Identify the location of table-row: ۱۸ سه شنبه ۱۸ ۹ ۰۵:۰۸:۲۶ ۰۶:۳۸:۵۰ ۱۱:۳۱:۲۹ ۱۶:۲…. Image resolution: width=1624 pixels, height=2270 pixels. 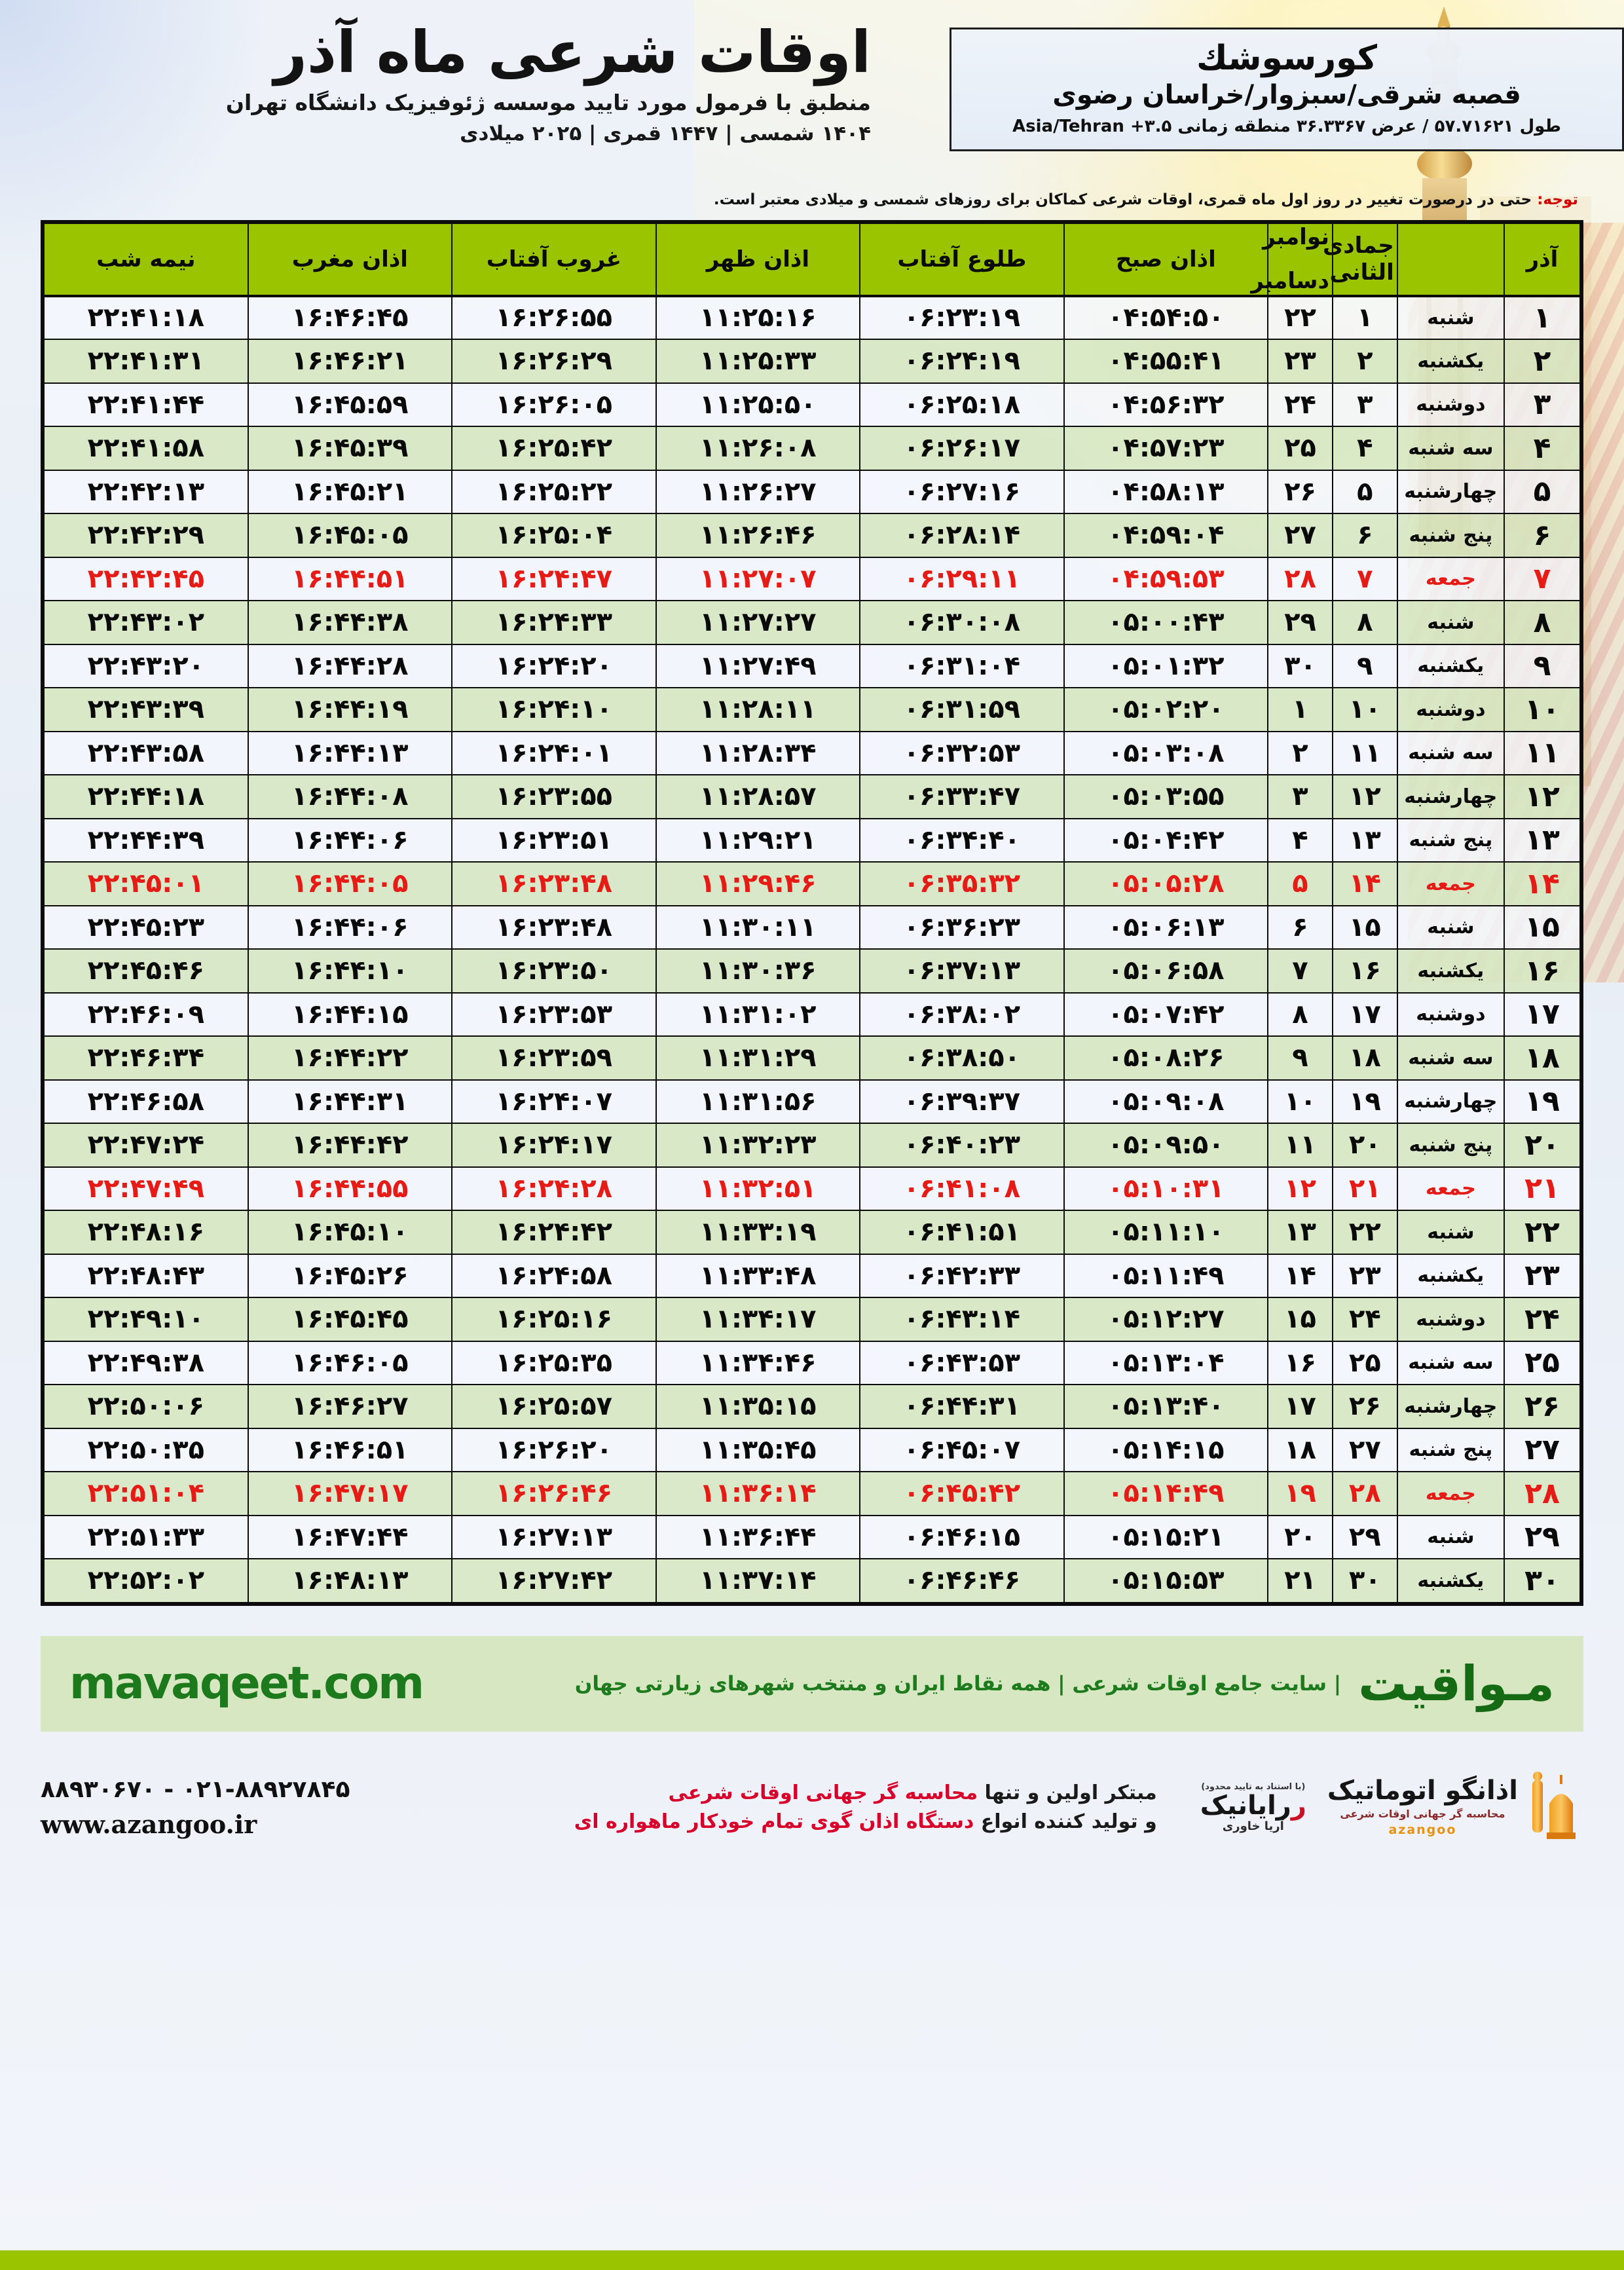
(812, 1058).